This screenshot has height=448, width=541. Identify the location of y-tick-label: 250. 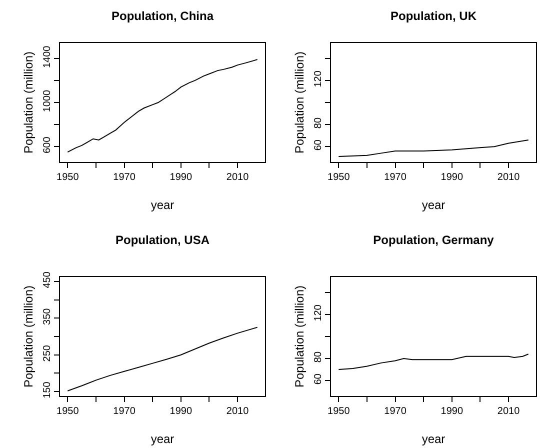
(47, 353).